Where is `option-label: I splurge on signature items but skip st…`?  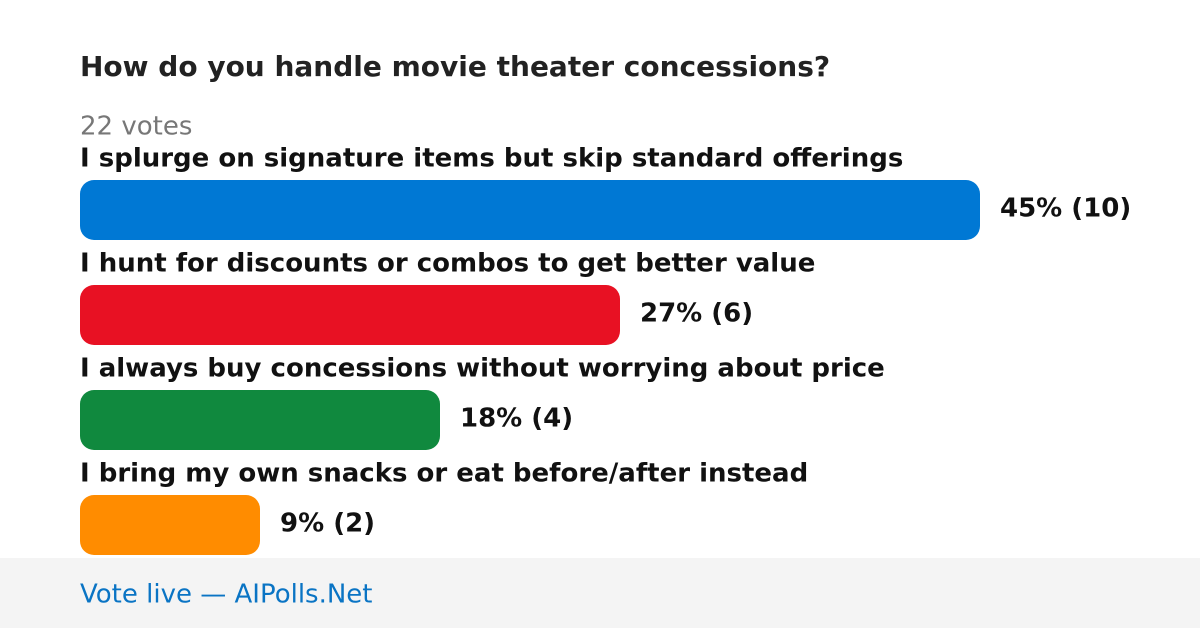 option-label: I splurge on signature items but skip st… is located at coordinates (491, 159).